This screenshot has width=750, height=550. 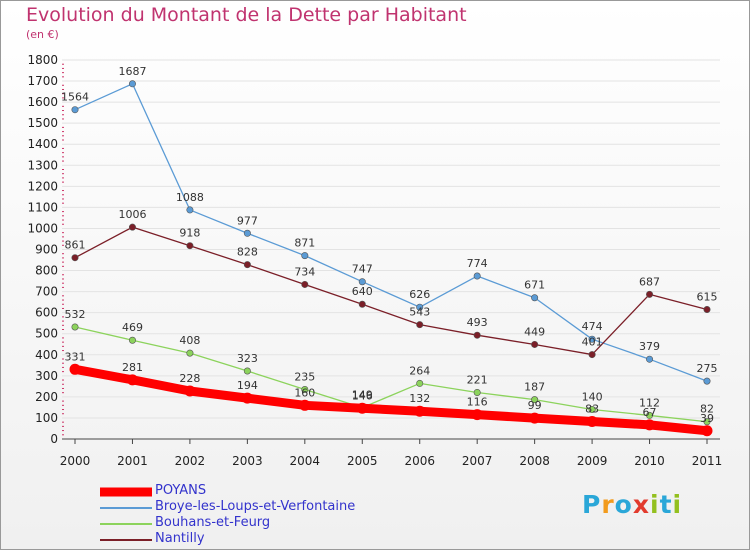 What do you see at coordinates (180, 538) in the screenshot?
I see `legend-label: Nantilly` at bounding box center [180, 538].